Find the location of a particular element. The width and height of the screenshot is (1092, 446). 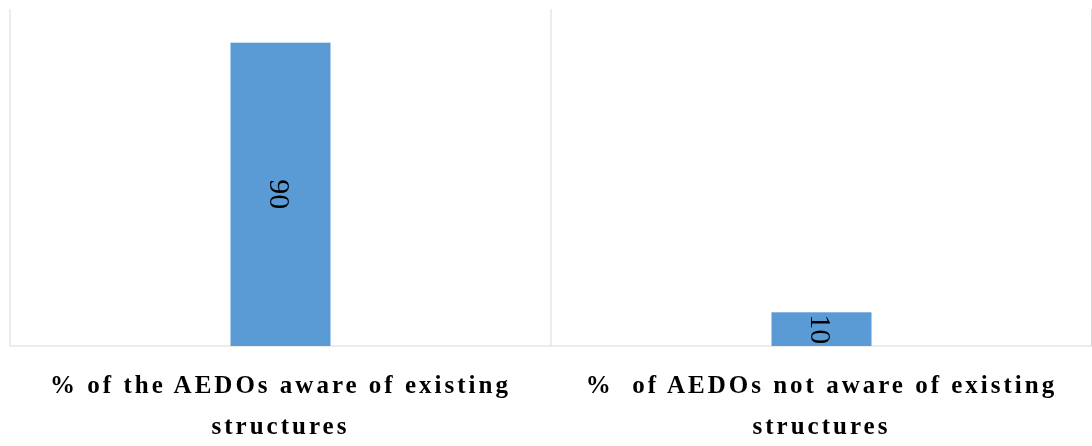

data-label: 10 is located at coordinates (821, 329).